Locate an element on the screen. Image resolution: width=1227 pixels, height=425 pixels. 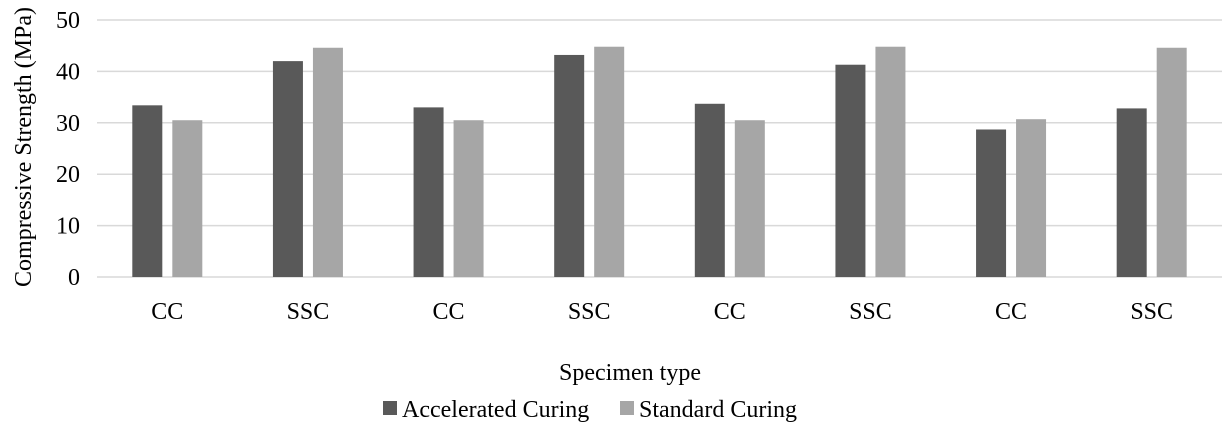
legend: Accelerated Curing Standard Curing is located at coordinates (590, 410).